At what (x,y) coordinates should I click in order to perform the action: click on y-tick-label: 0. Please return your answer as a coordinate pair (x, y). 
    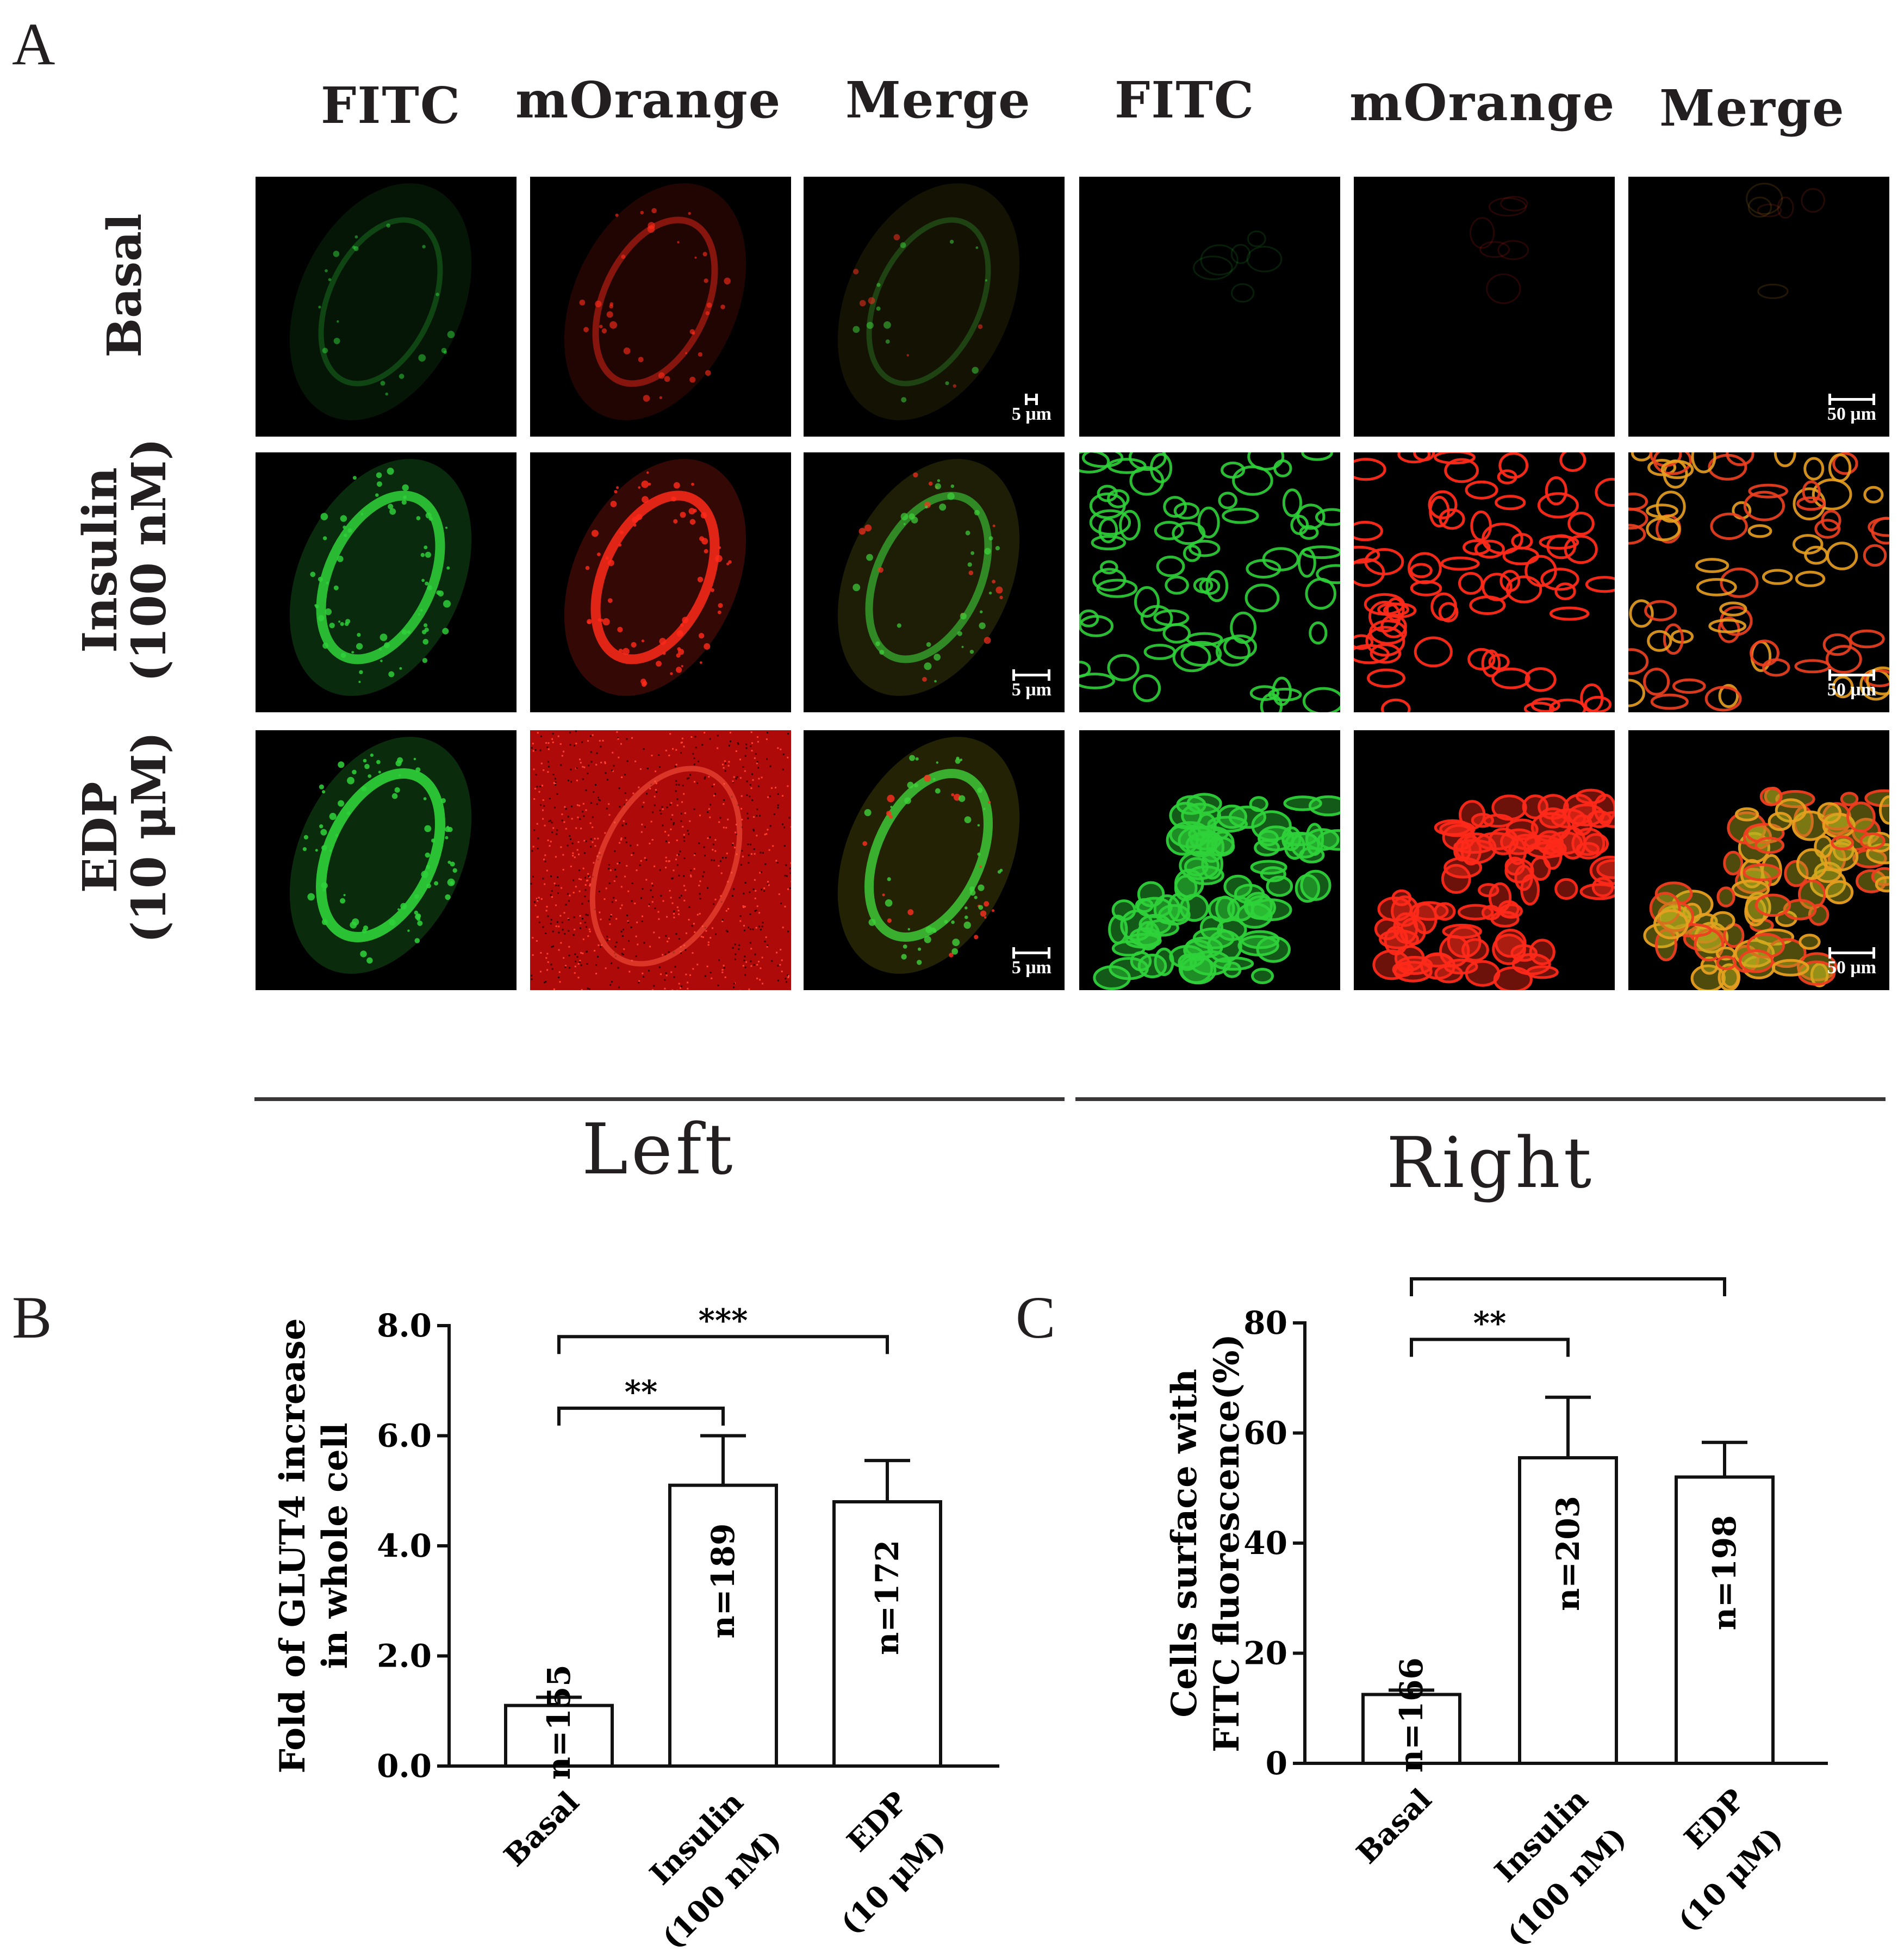
    Looking at the image, I should click on (1276, 1763).